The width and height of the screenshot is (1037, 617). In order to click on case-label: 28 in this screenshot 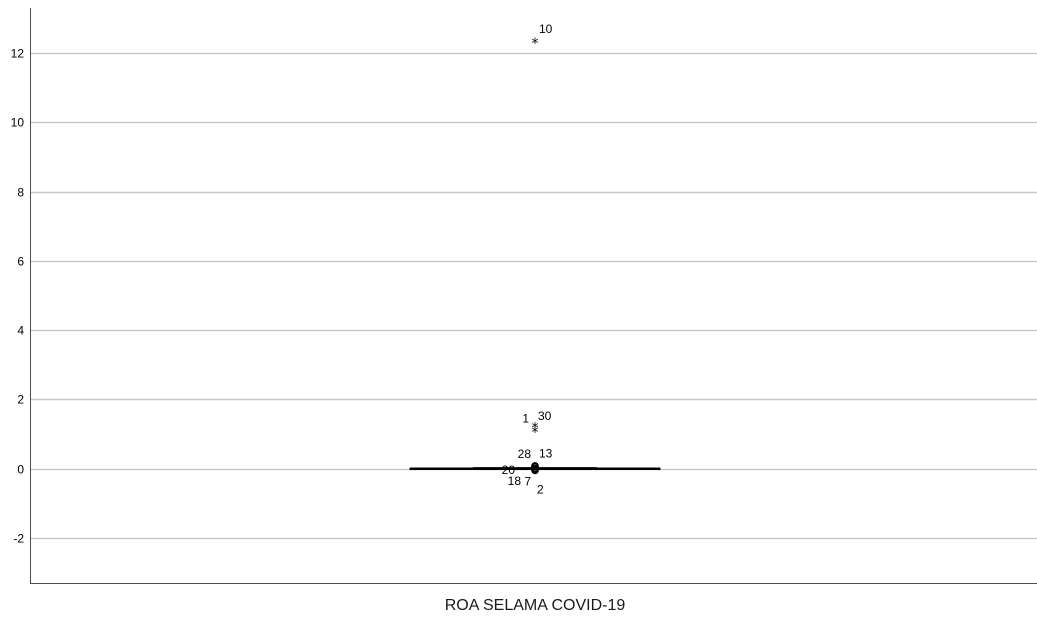, I will do `click(525, 454)`.